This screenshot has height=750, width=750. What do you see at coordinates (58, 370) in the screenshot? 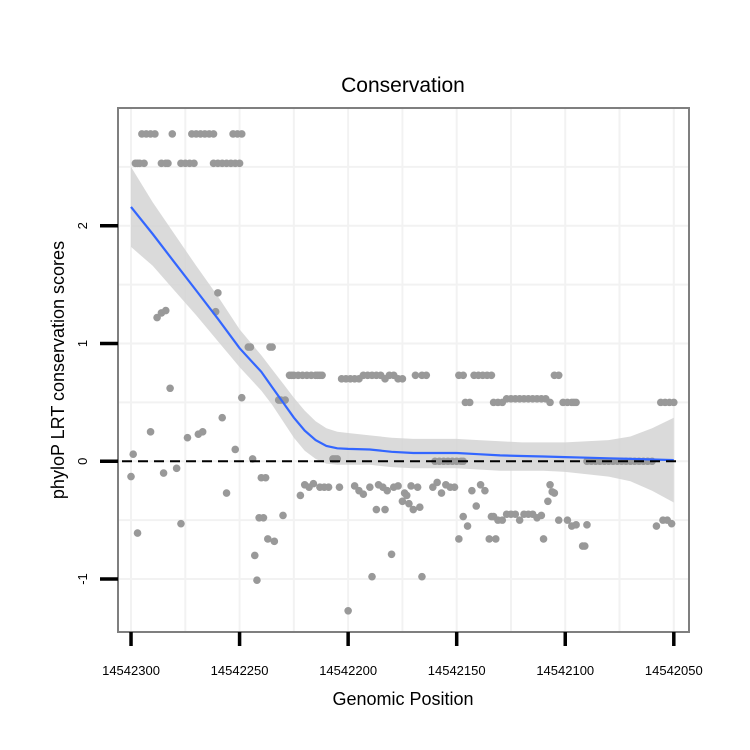
I see `y-axis-title: phyloP LRT conservation scores` at bounding box center [58, 370].